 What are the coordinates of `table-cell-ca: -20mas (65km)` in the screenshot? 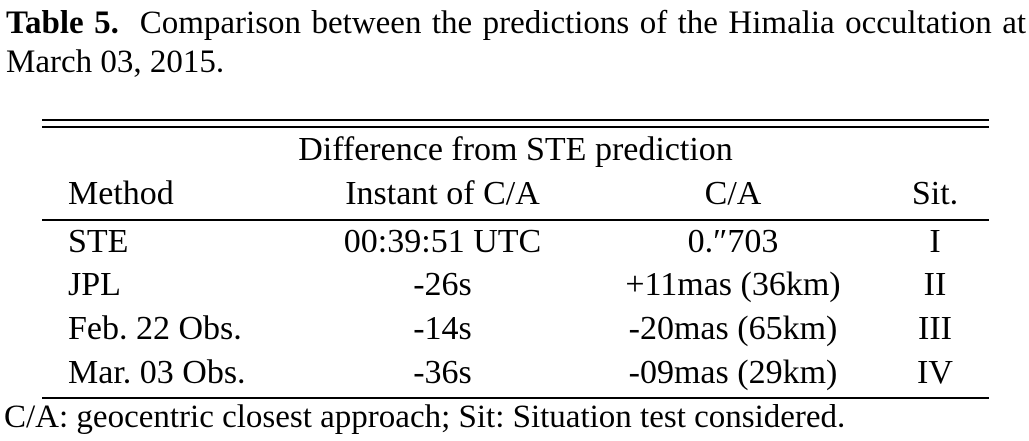 It's located at (733, 328).